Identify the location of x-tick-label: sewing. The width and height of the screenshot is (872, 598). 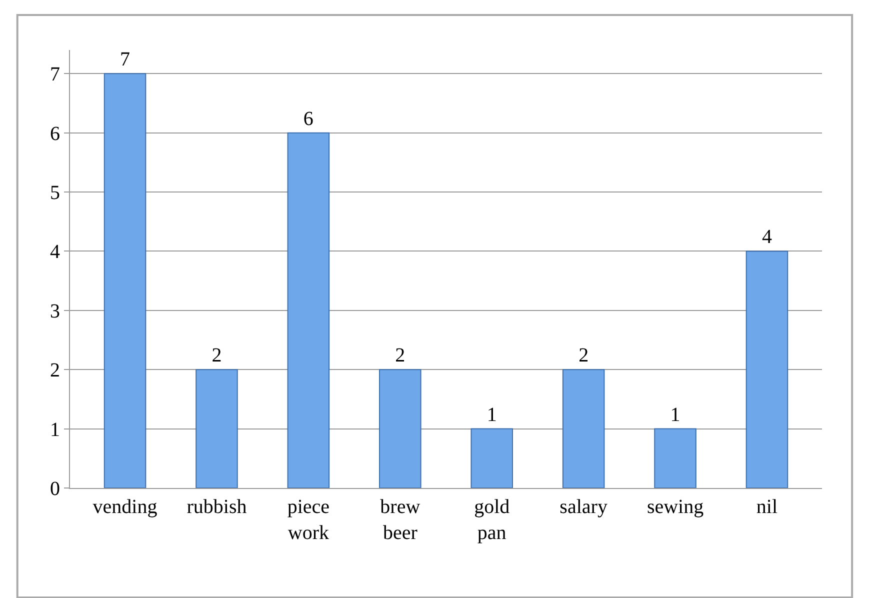
(675, 507).